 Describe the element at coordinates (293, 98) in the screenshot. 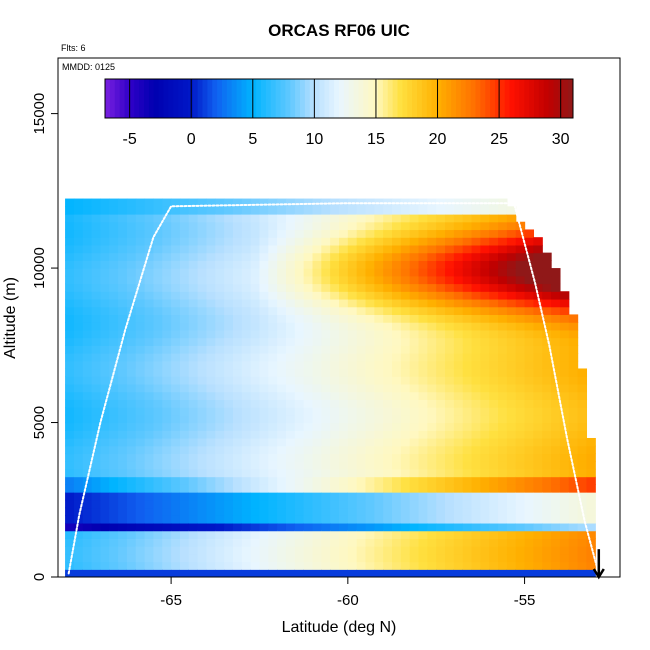

I see `colorbar-swatch` at that location.